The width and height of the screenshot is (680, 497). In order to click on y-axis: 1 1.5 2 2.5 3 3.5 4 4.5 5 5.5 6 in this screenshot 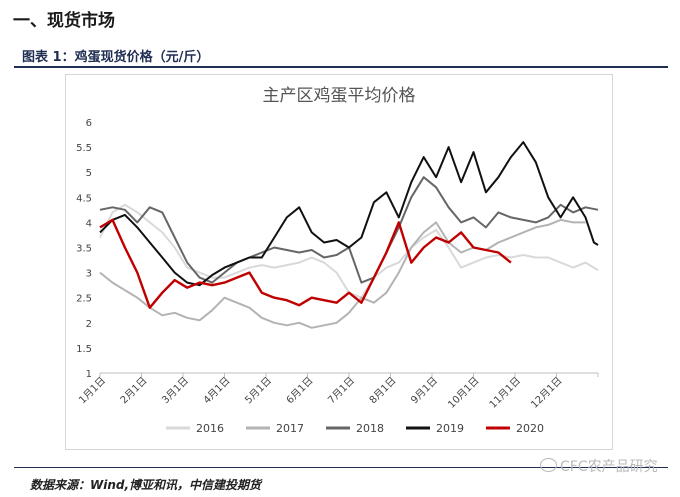, I will do `click(84, 249)`.